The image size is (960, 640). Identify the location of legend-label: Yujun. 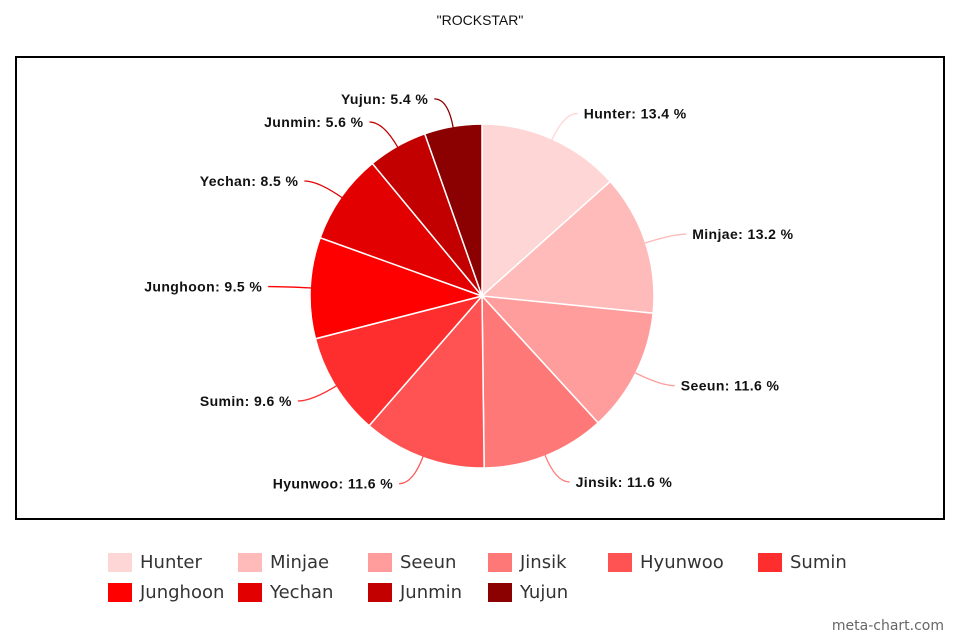
(544, 592).